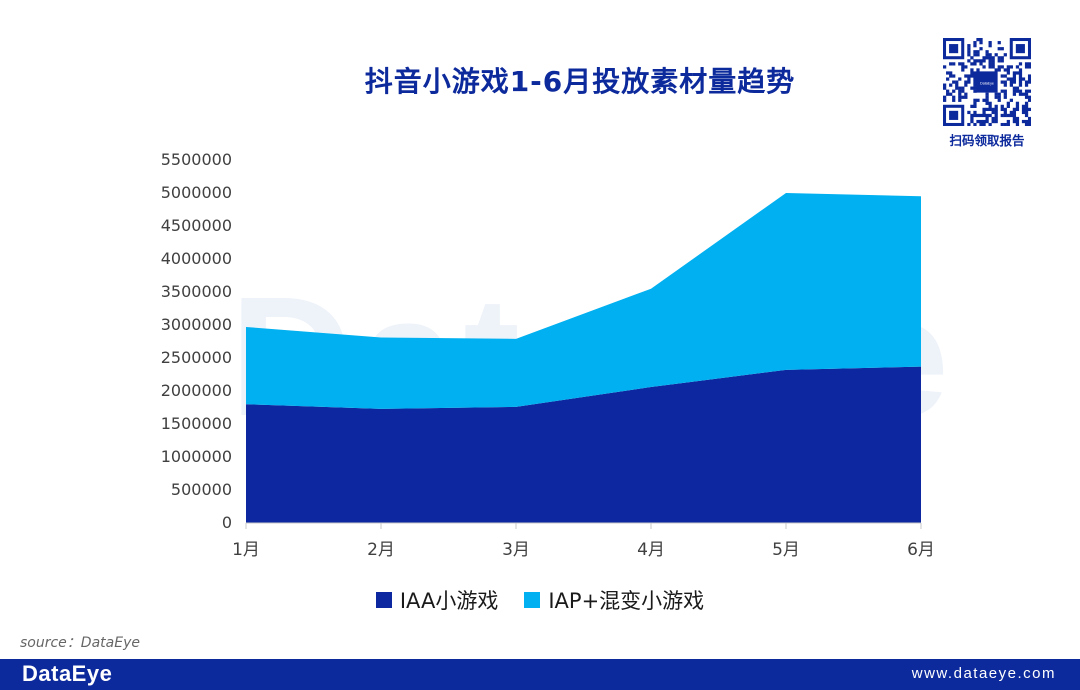 Image resolution: width=1080 pixels, height=690 pixels. I want to click on qr-code-block: DataEye 扫码领取报告, so click(987, 93).